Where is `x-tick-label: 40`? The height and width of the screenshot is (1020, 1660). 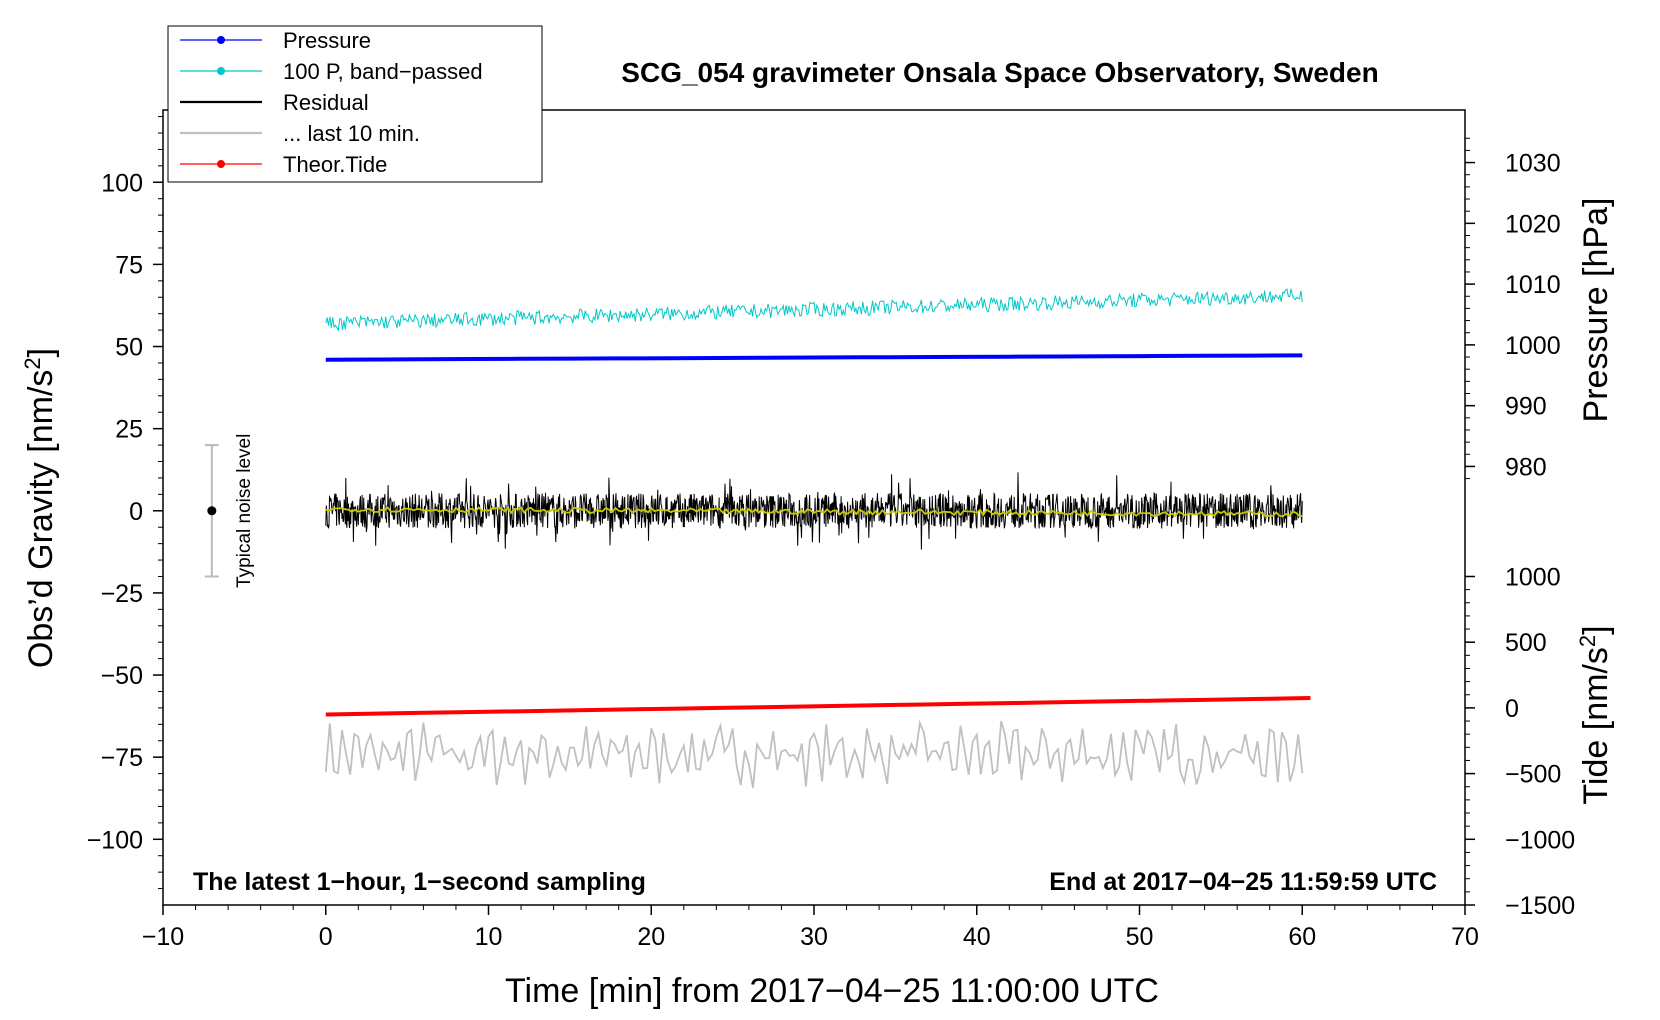 x-tick-label: 40 is located at coordinates (977, 937).